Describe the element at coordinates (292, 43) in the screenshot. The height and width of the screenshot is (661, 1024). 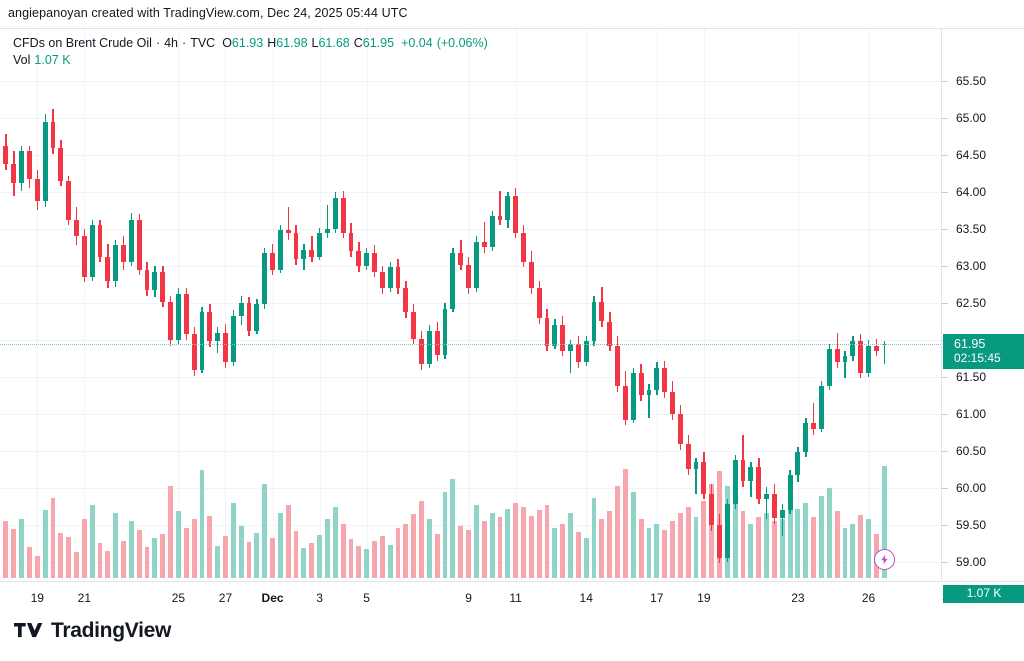
I see `legend-high-value: 61.98` at that location.